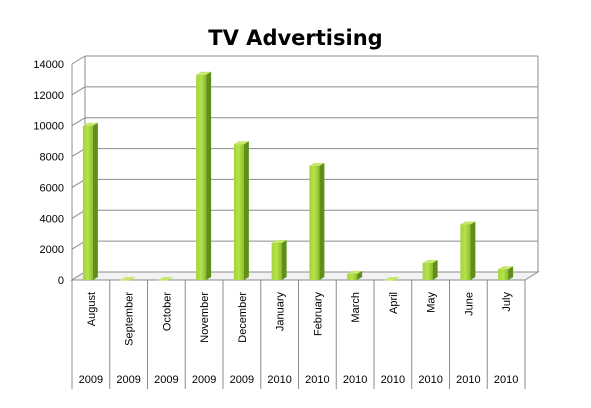 This screenshot has width=591, height=408. Describe the element at coordinates (52, 188) in the screenshot. I see `y-tick-label: 6000` at that location.